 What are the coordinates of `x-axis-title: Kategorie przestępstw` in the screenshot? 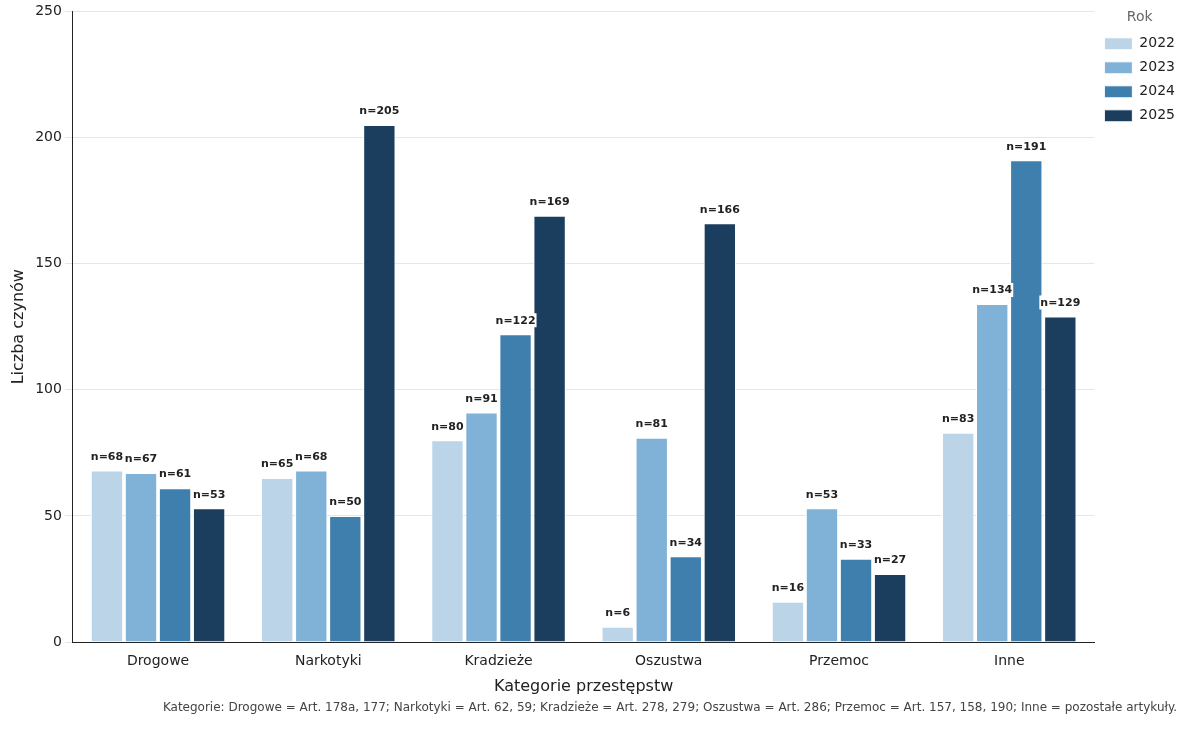 It's located at (583, 685).